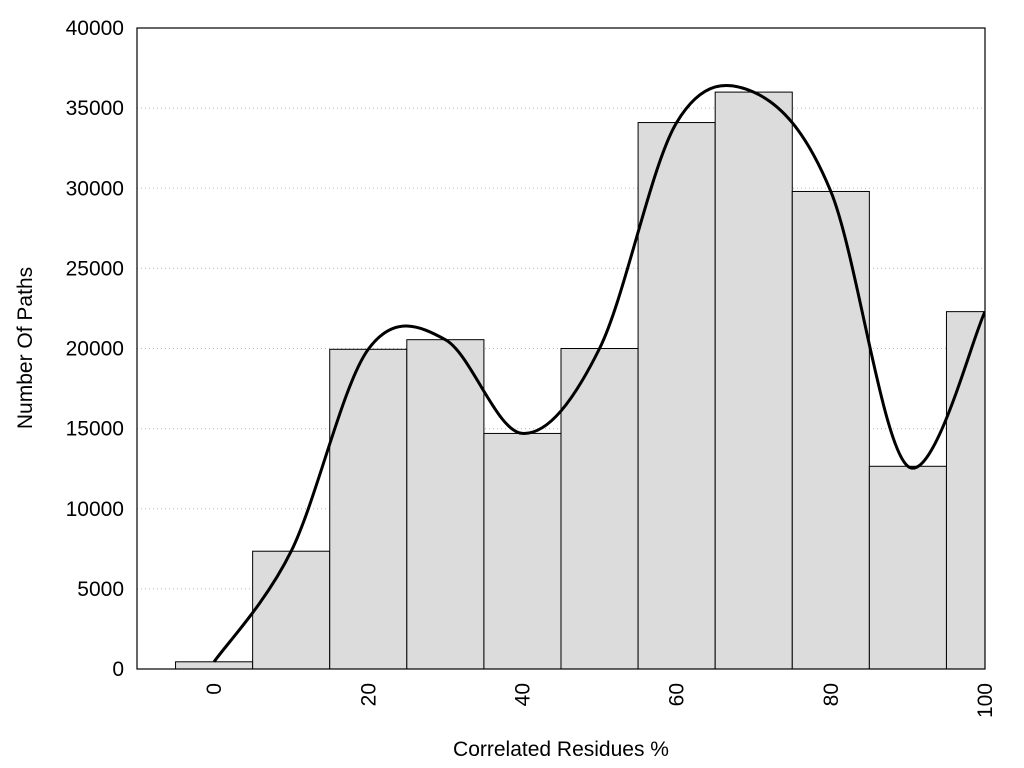 The width and height of the screenshot is (1024, 768). Describe the element at coordinates (985, 700) in the screenshot. I see `x-tick-label: 100` at that location.